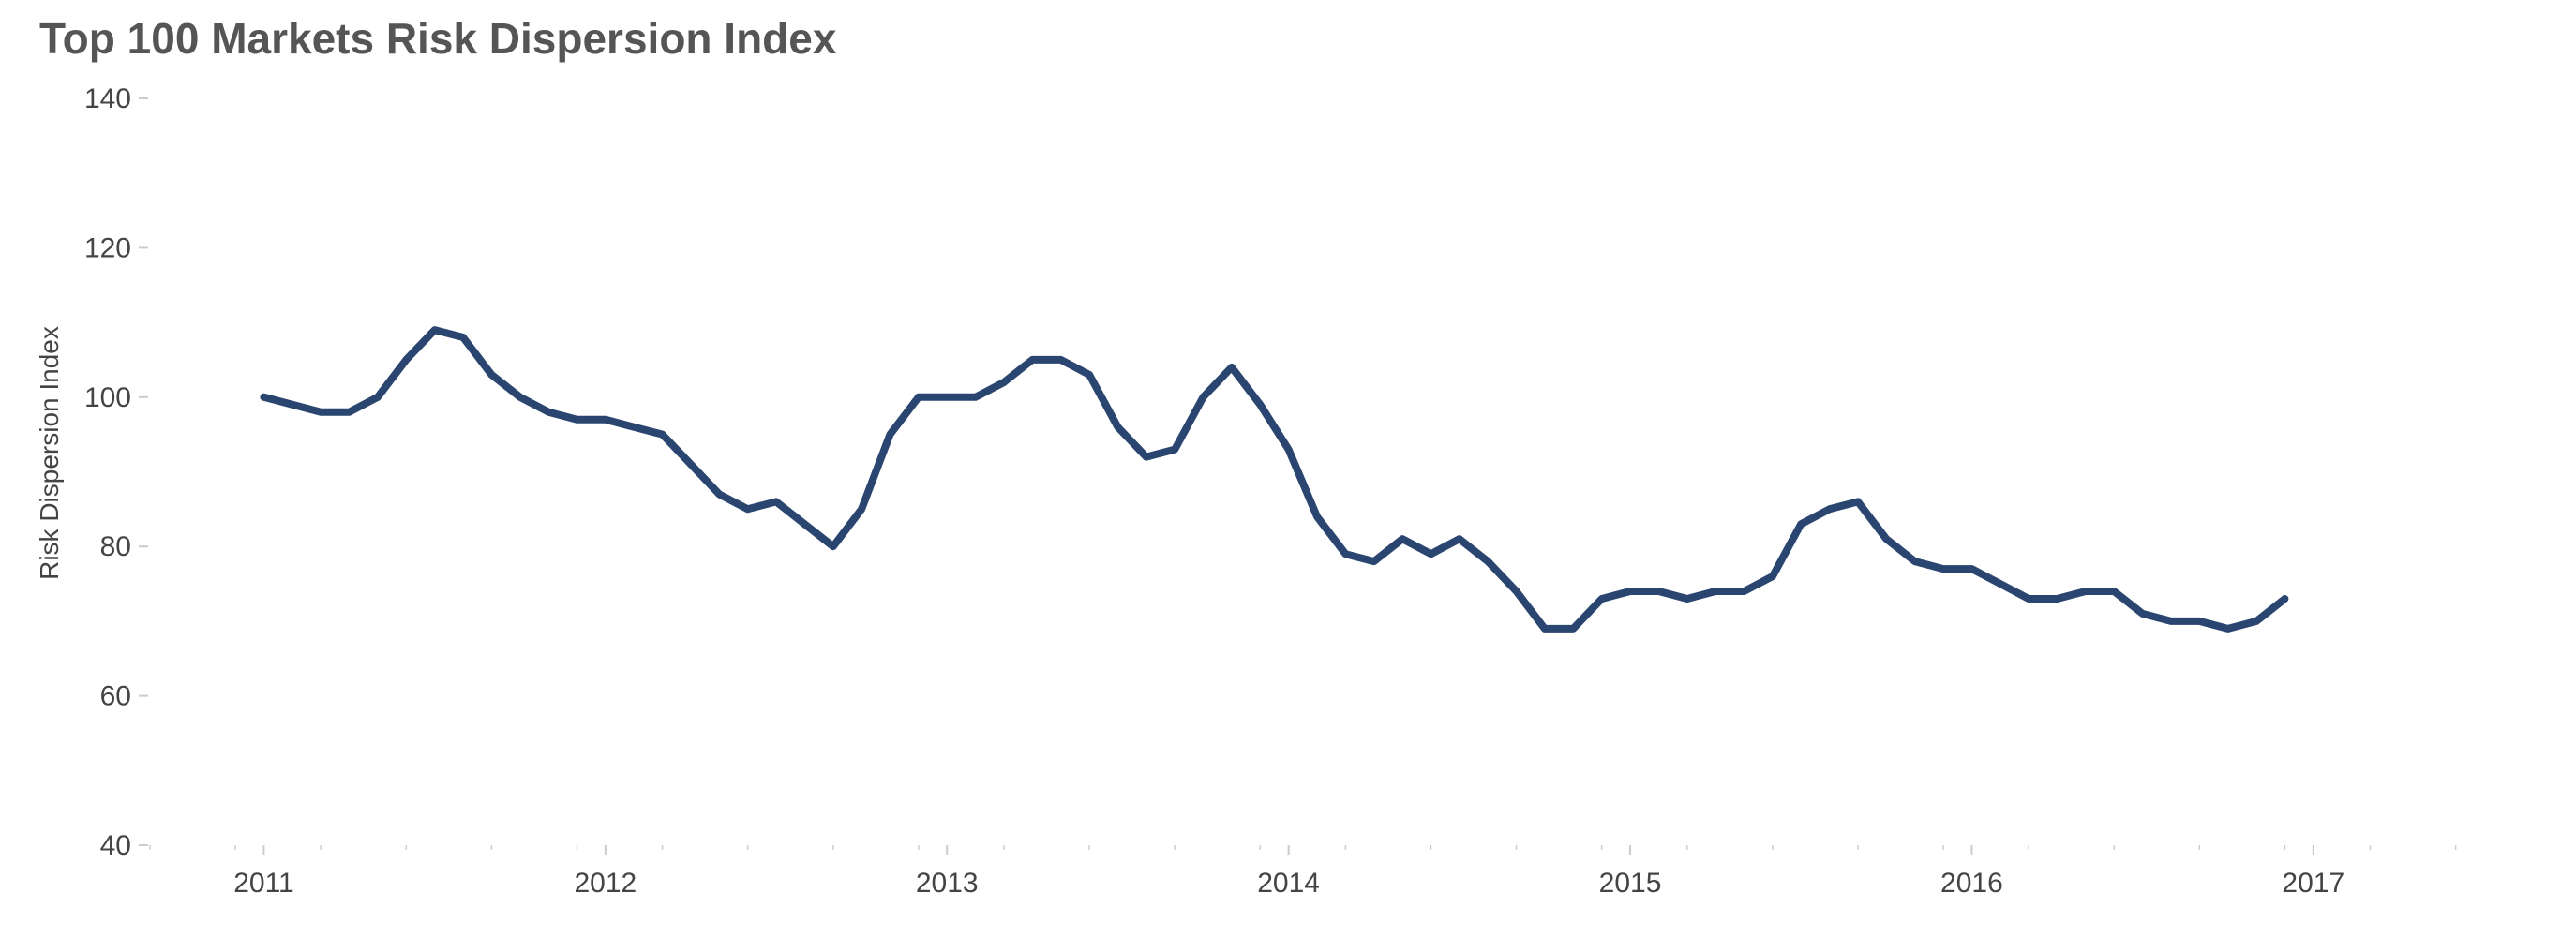  Describe the element at coordinates (116, 845) in the screenshot. I see `y-tick-label: 40` at that location.